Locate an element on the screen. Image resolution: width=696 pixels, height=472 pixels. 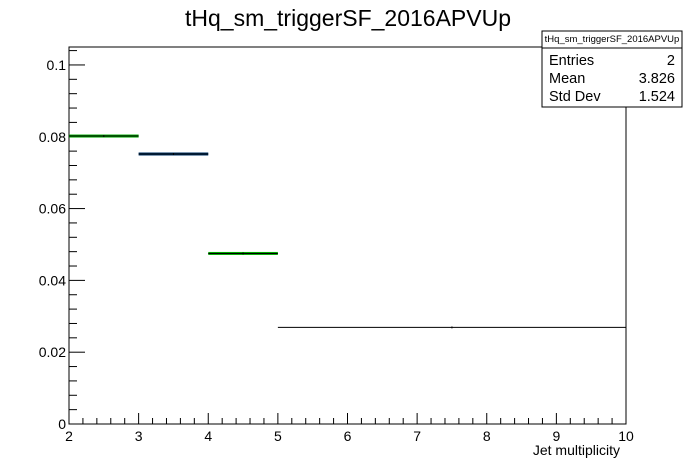
stats-stddev-value: 1.524 is located at coordinates (657, 97).